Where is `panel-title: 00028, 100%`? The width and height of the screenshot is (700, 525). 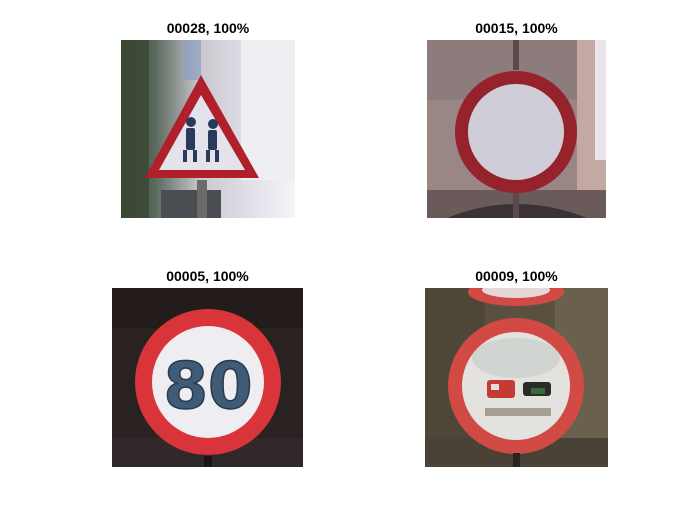
panel-title: 00028, 100% is located at coordinates (208, 28).